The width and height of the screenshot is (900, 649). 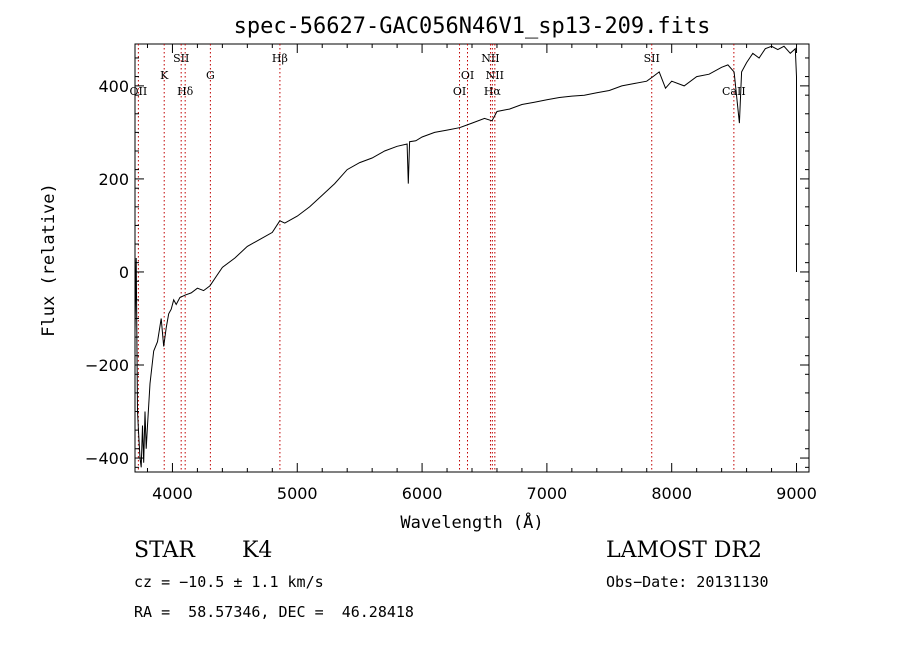 I want to click on line-label-10: NII, so click(x=495, y=75).